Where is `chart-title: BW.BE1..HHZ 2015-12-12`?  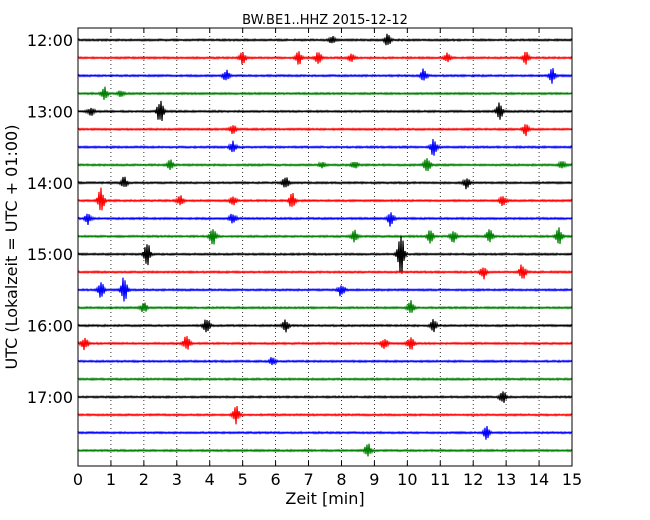
chart-title: BW.BE1..HHZ 2015-12-12 is located at coordinates (325, 20).